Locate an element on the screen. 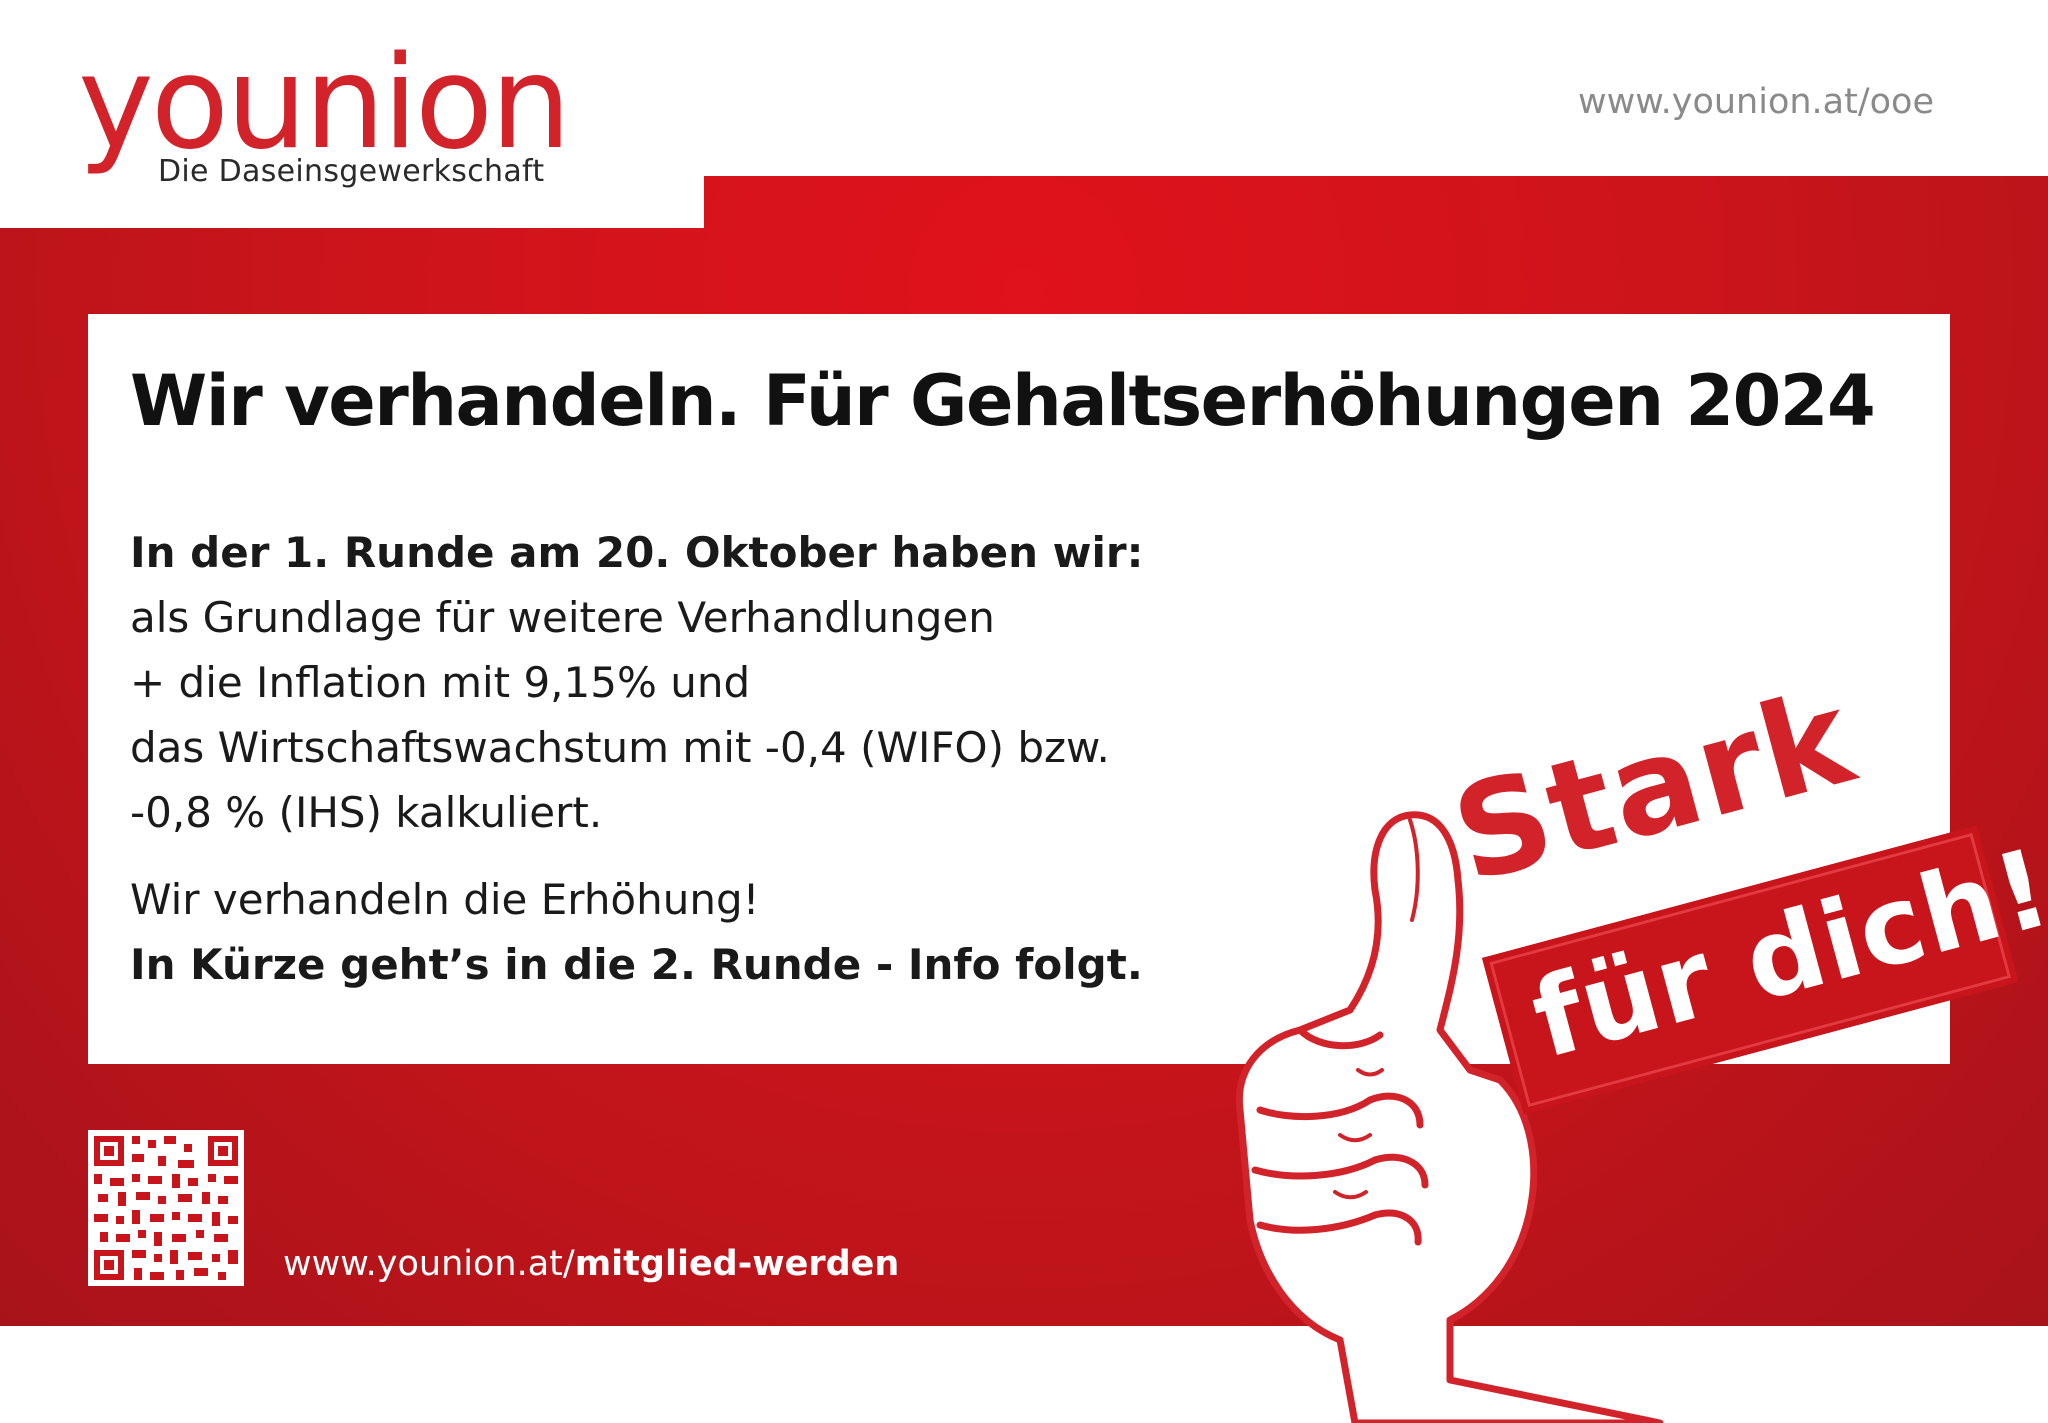 Image resolution: width=2048 pixels, height=1423 pixels. membership-url: www.younion.at/mitglied-werden is located at coordinates (591, 1264).